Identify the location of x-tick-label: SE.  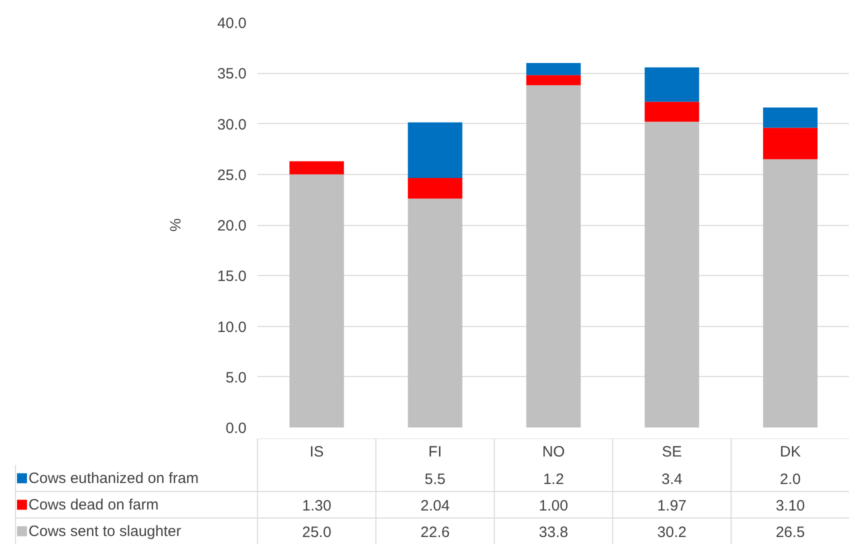
(672, 451).